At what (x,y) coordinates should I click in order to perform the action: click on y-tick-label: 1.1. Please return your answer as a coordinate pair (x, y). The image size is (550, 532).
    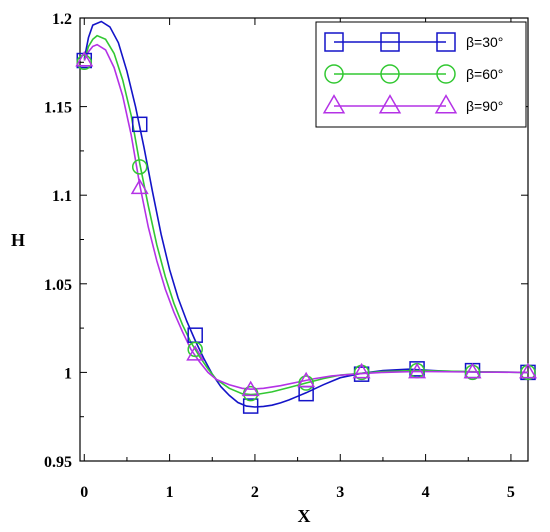
    Looking at the image, I should click on (62, 196).